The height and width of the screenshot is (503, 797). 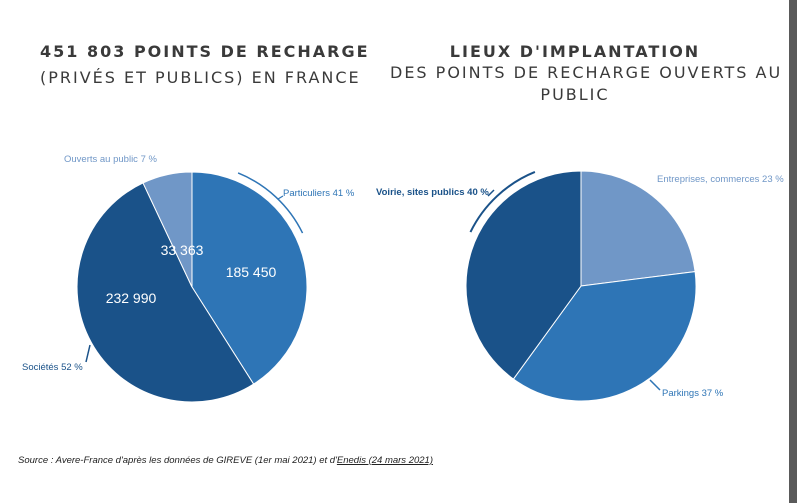 What do you see at coordinates (319, 193) in the screenshot?
I see `category-label-particuliers-41: Particuliers 41 %` at bounding box center [319, 193].